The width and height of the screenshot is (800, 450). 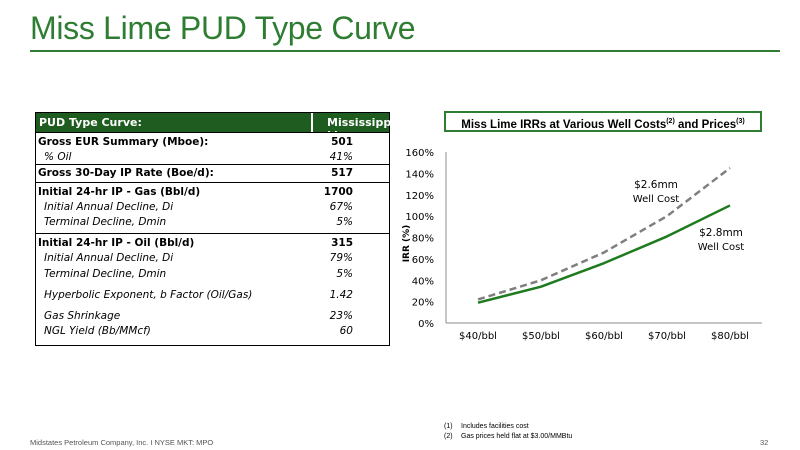 What do you see at coordinates (338, 192) in the screenshot?
I see `row-value: 1700` at bounding box center [338, 192].